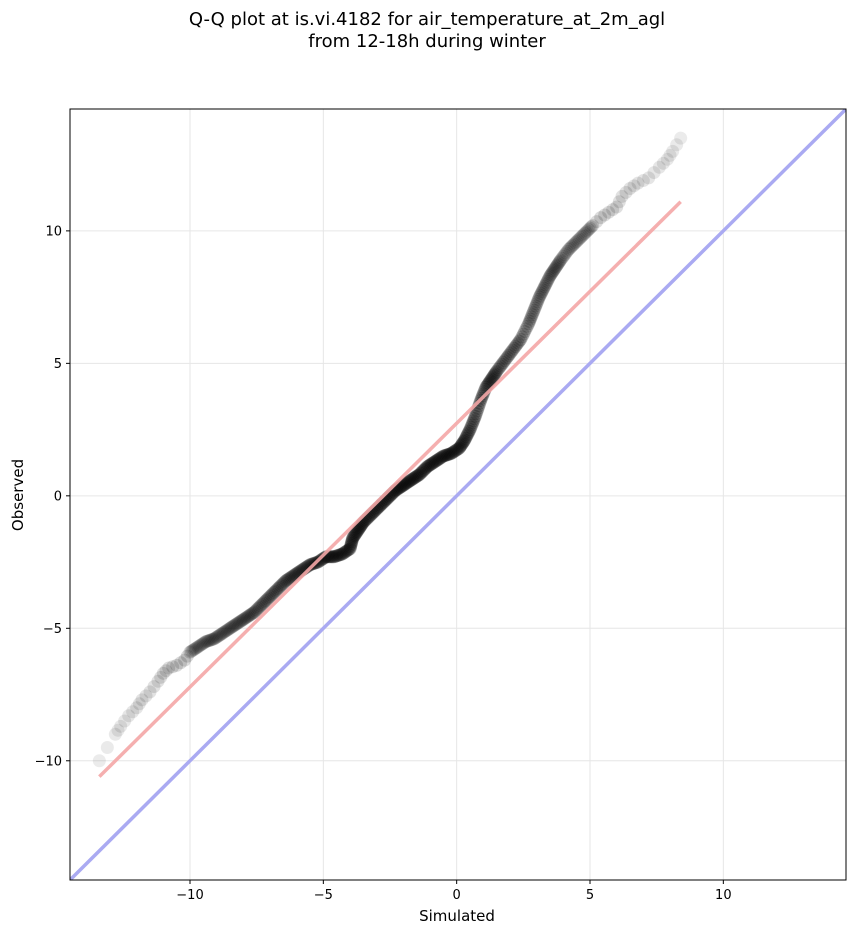 This screenshot has width=854, height=934. I want to click on x-axis: −10 −5 0 5 10, so click(454, 891).